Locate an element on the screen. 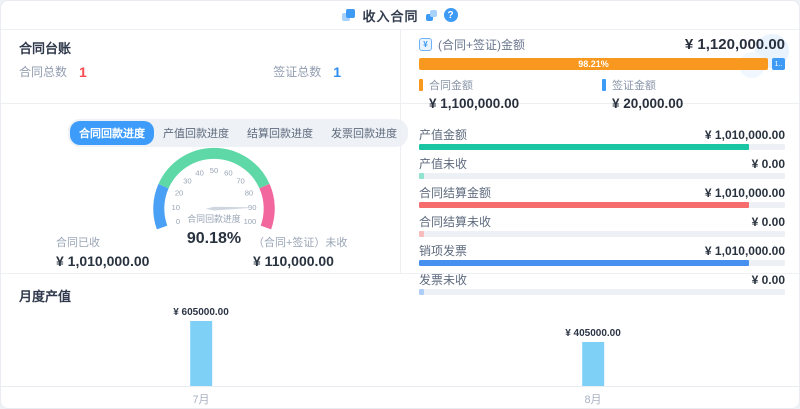  monthly-output-title: 月度产值 is located at coordinates (45, 296).